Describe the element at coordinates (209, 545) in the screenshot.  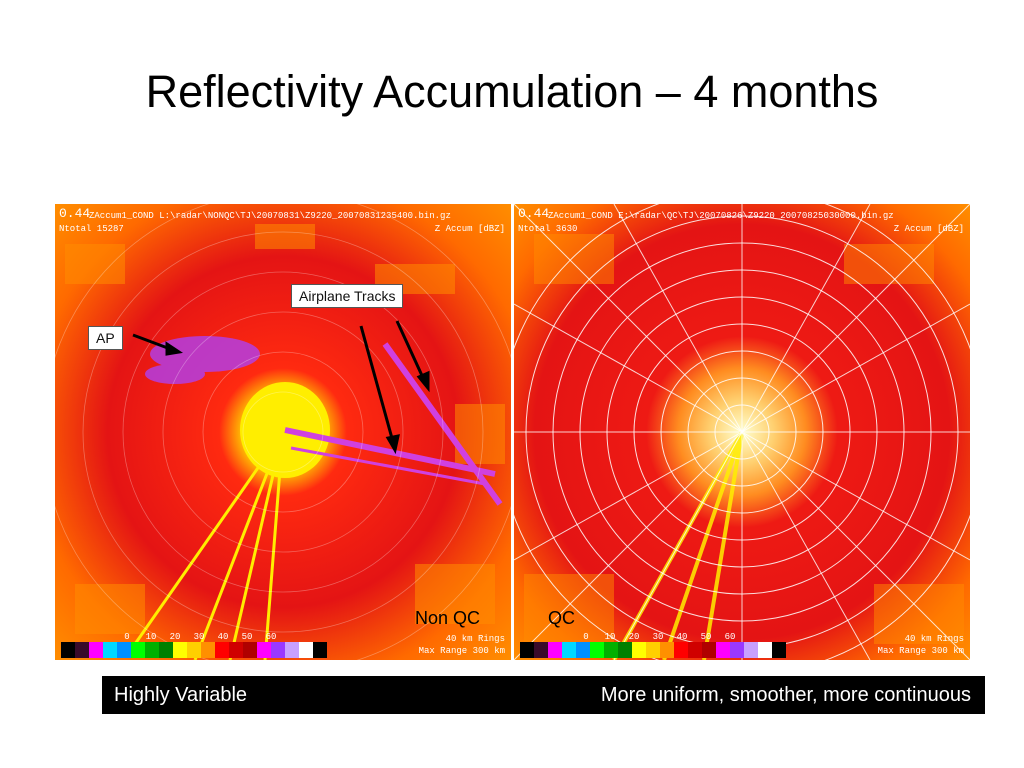
I see `radial-spokes` at that location.